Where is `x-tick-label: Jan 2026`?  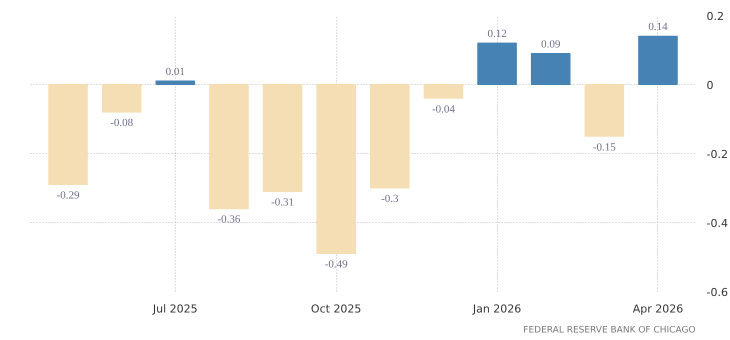
x-tick-label: Jan 2026 is located at coordinates (497, 309).